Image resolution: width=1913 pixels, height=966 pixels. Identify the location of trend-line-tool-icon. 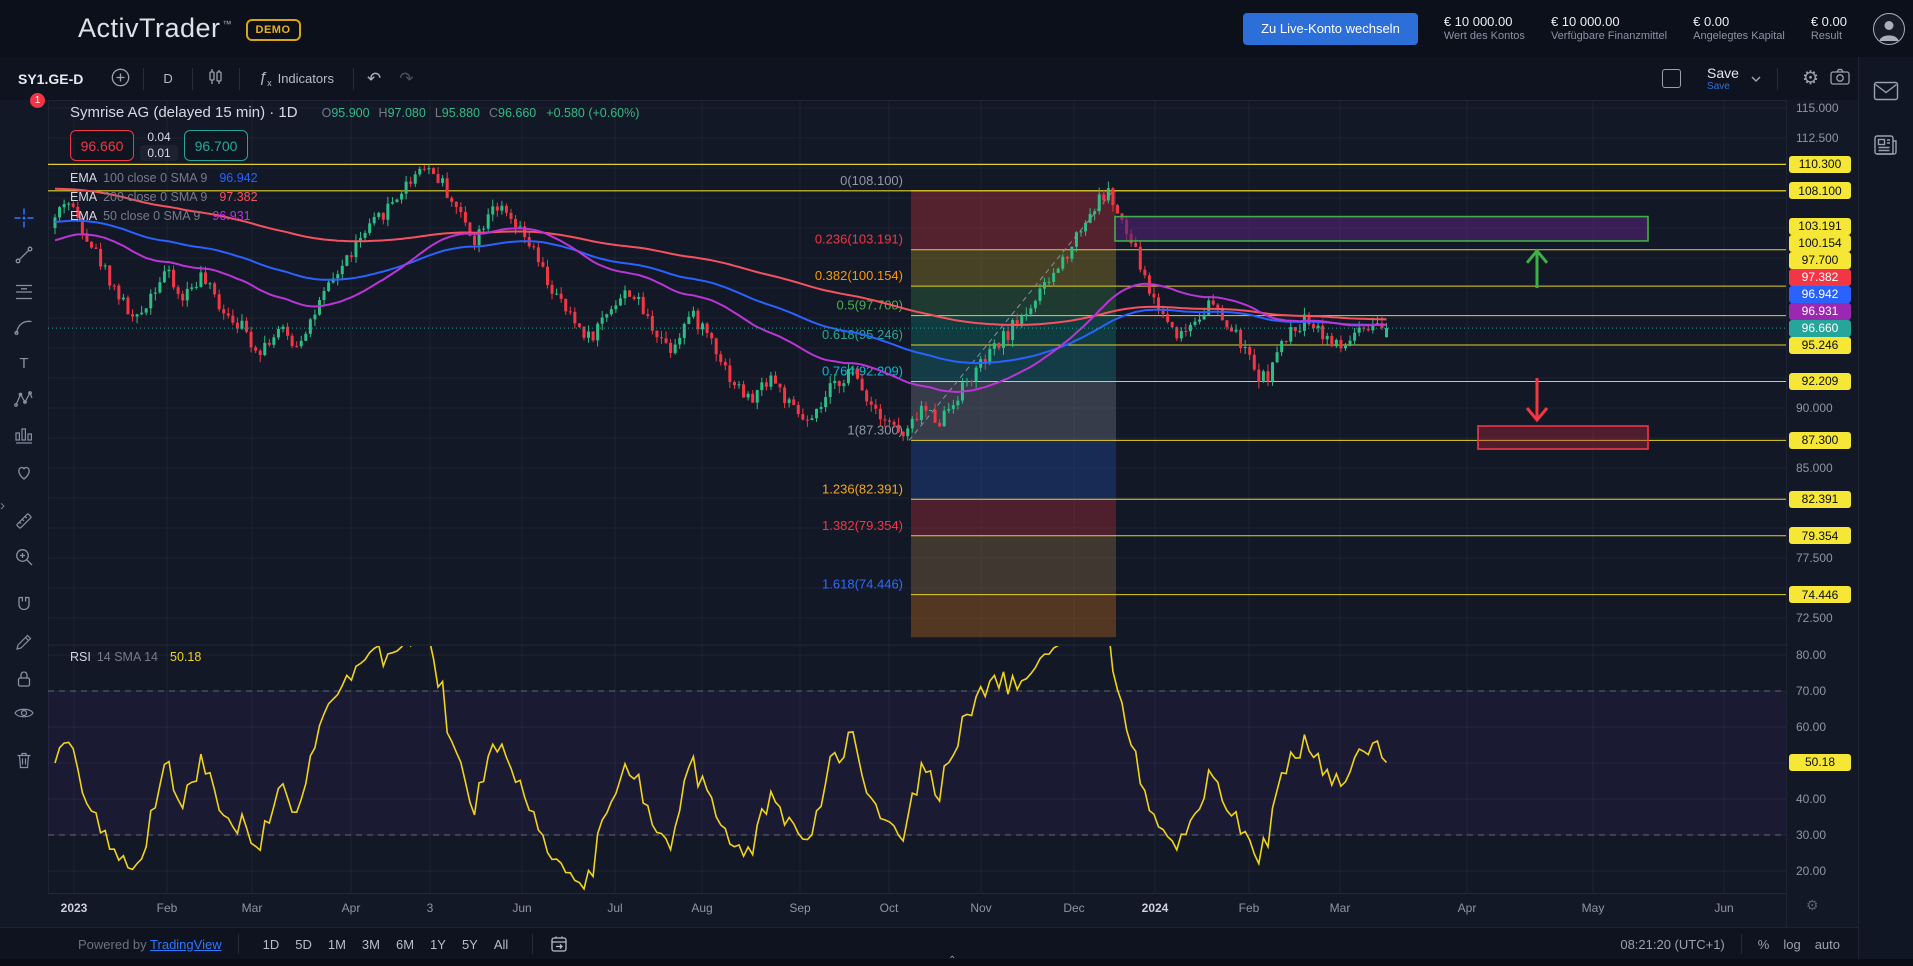
(24, 255).